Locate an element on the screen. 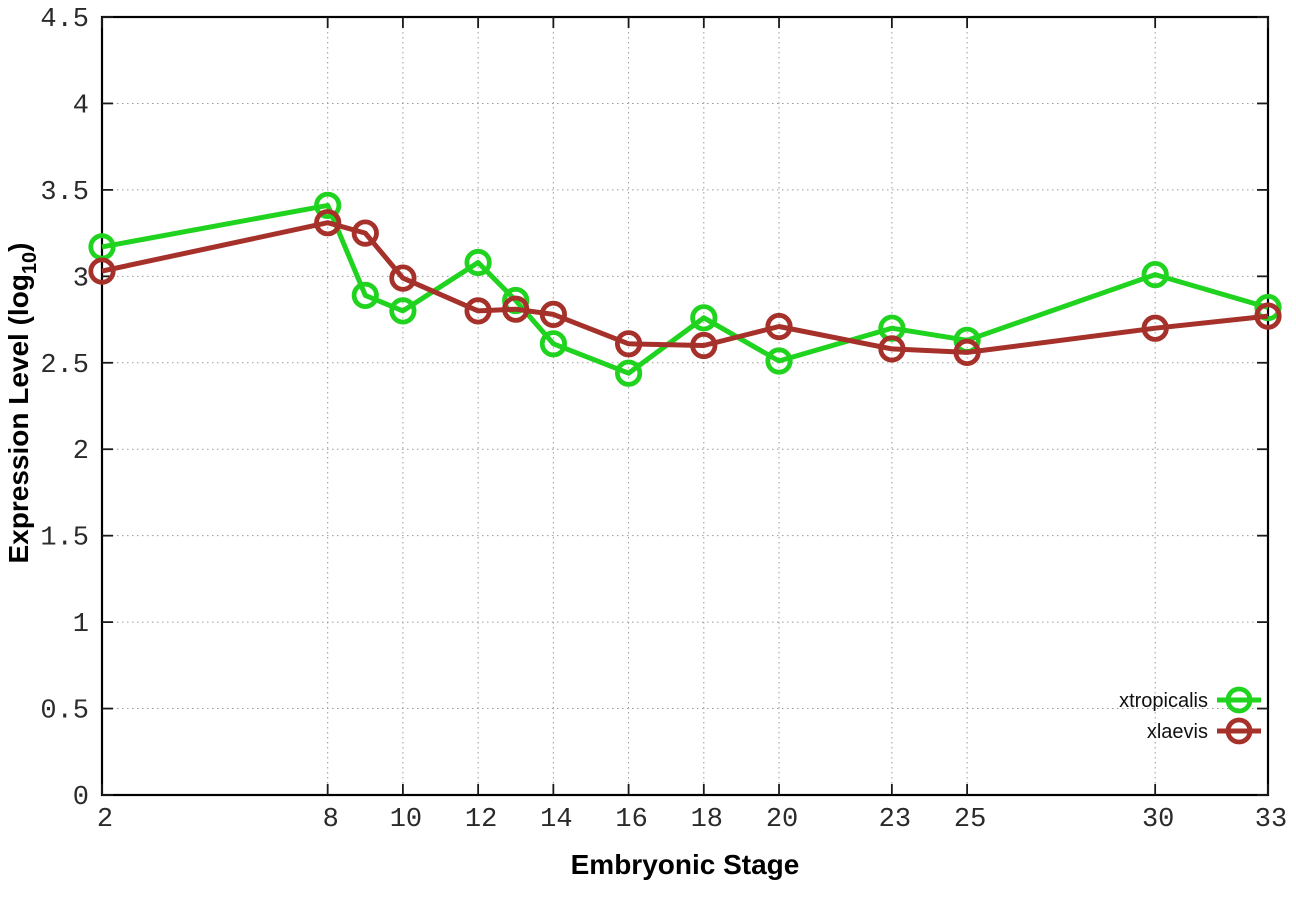 The width and height of the screenshot is (1296, 907). y-tick-label-0.5: 0.5 is located at coordinates (64, 712).